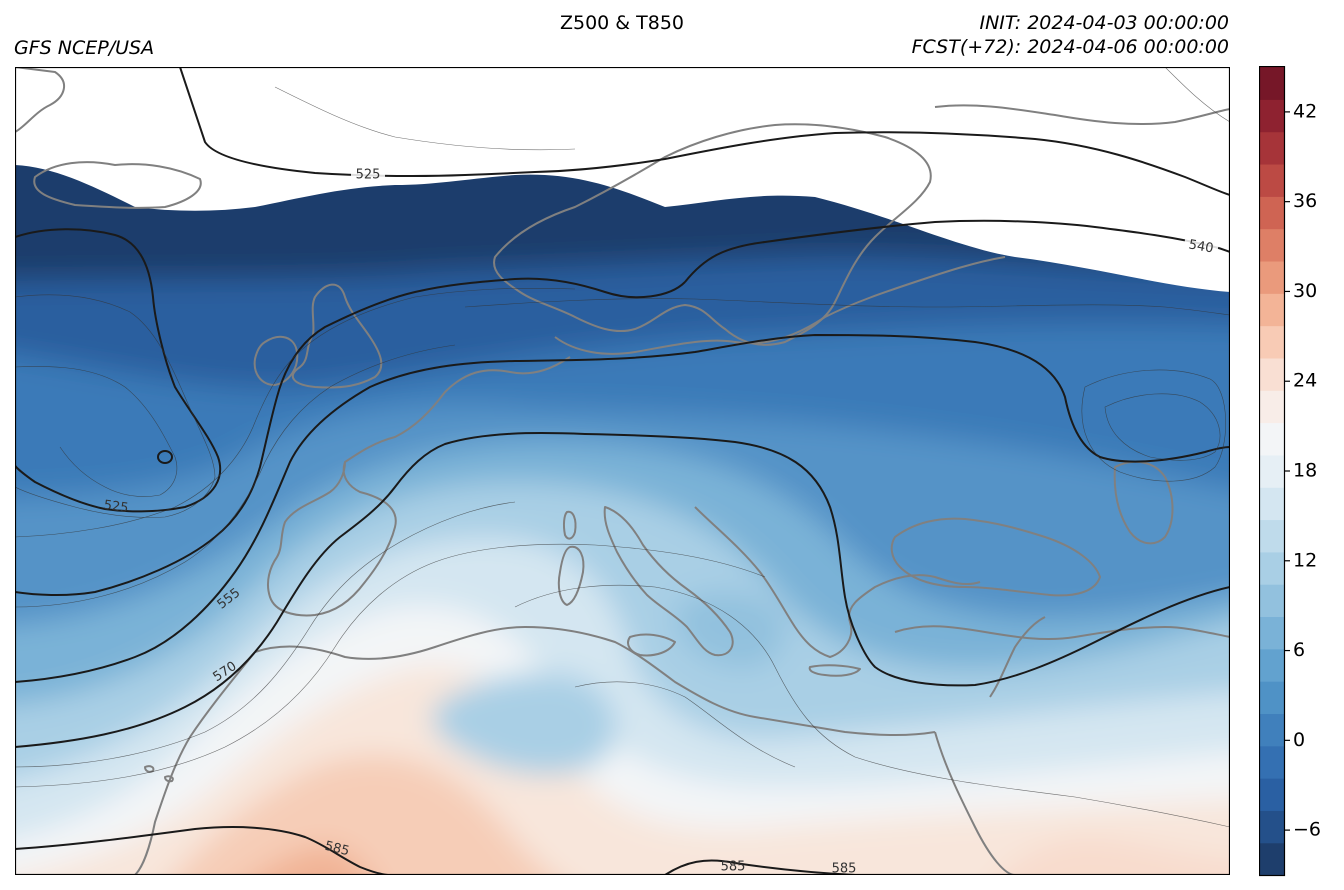 This screenshot has width=1344, height=890. What do you see at coordinates (837, 582) in the screenshot?
I see `coastline-balkans-greece` at bounding box center [837, 582].